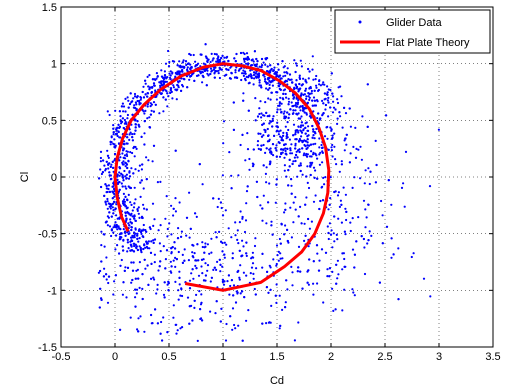  Describe the element at coordinates (61, 357) in the screenshot. I see `x-tick-label: -0.5` at that location.